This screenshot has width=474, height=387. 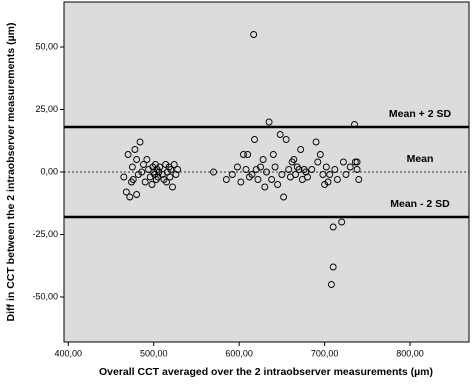 What do you see at coordinates (239, 353) in the screenshot?
I see `x-tick-label: 600,00` at bounding box center [239, 353].